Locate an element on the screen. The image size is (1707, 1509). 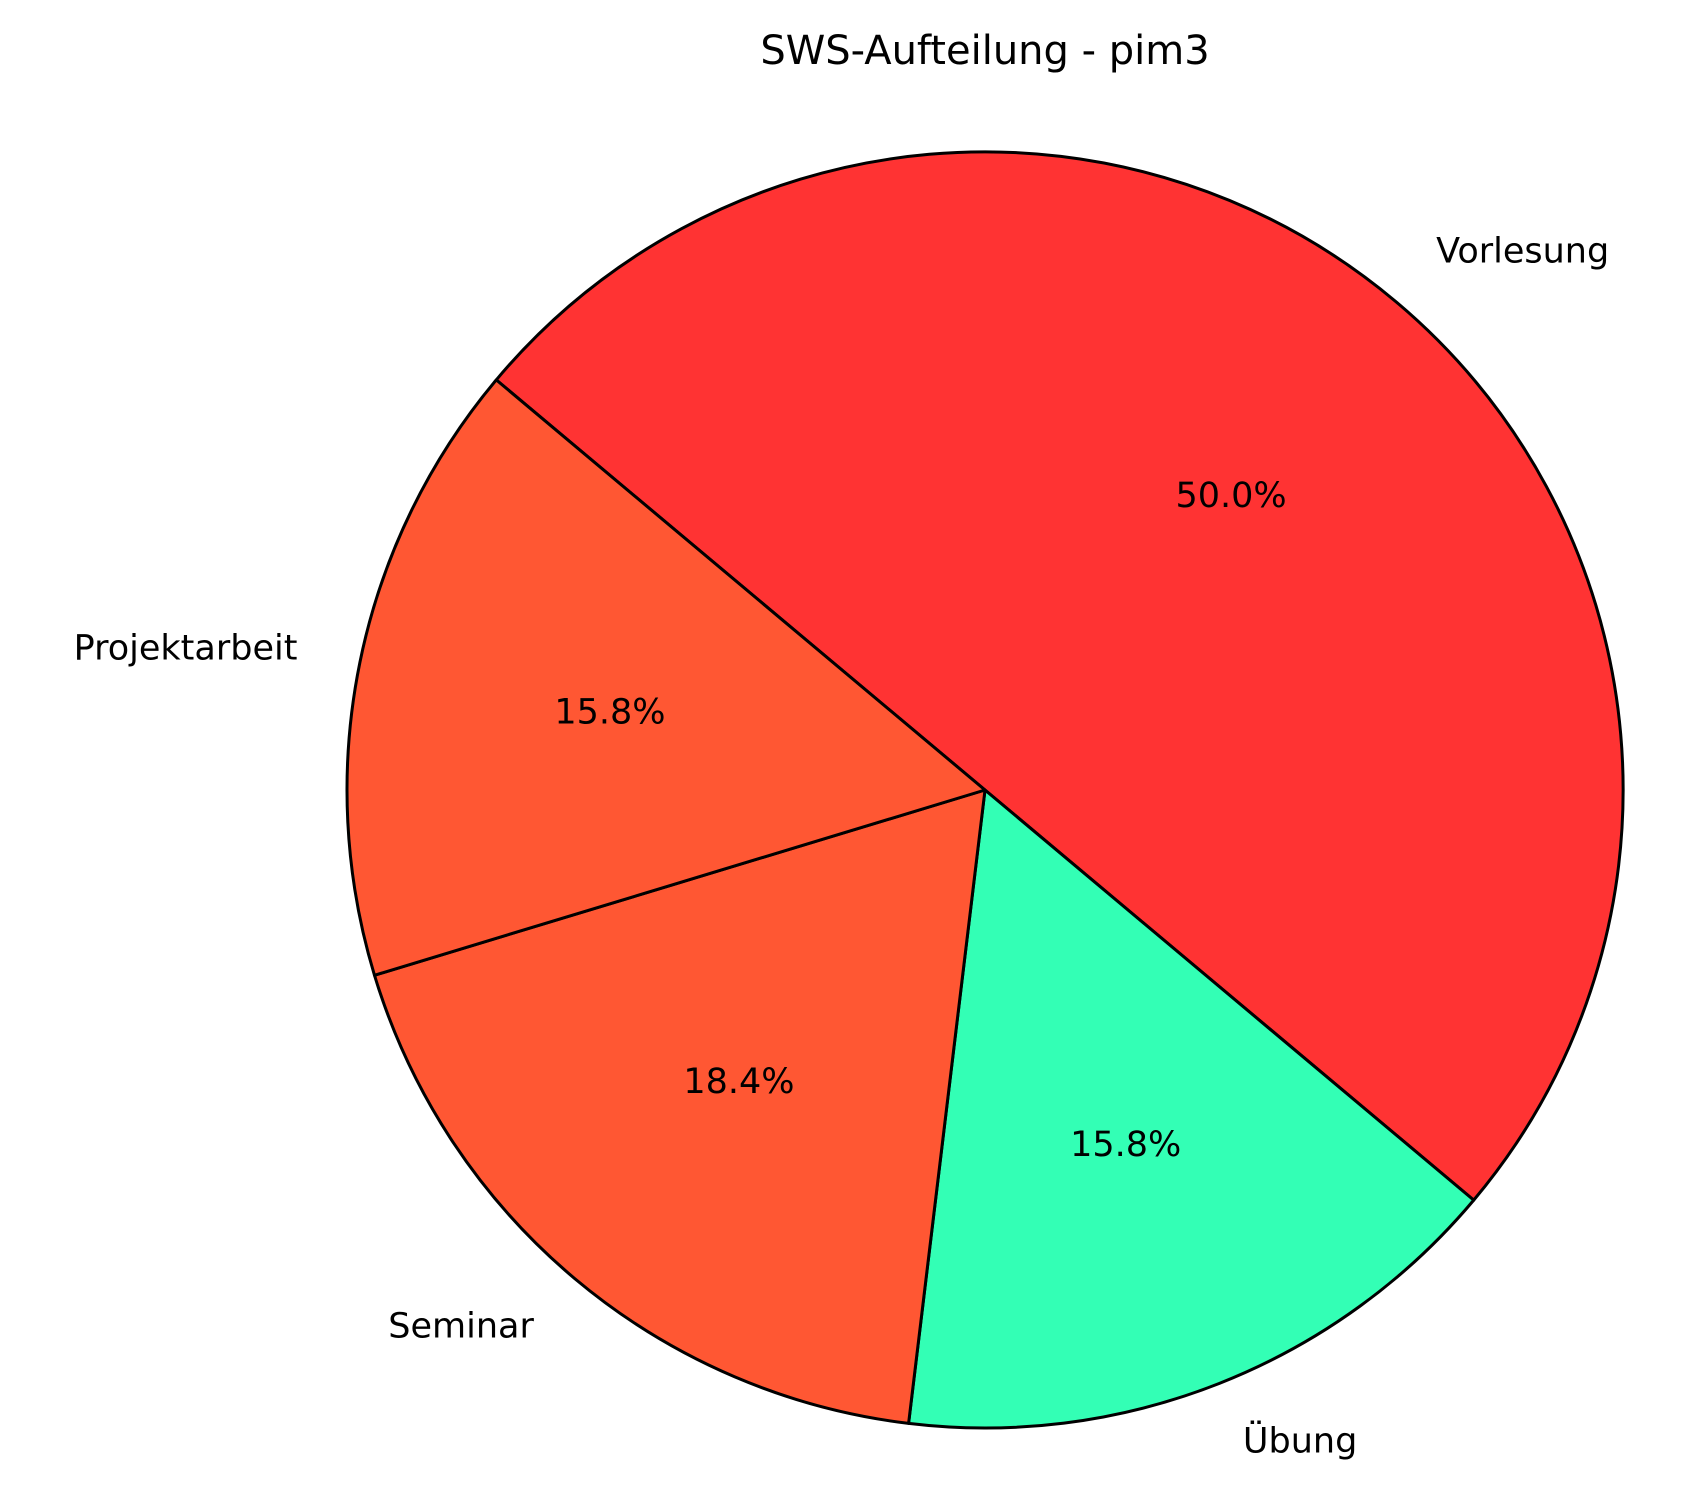
slice-label: Projektarbeit is located at coordinates (186, 648).